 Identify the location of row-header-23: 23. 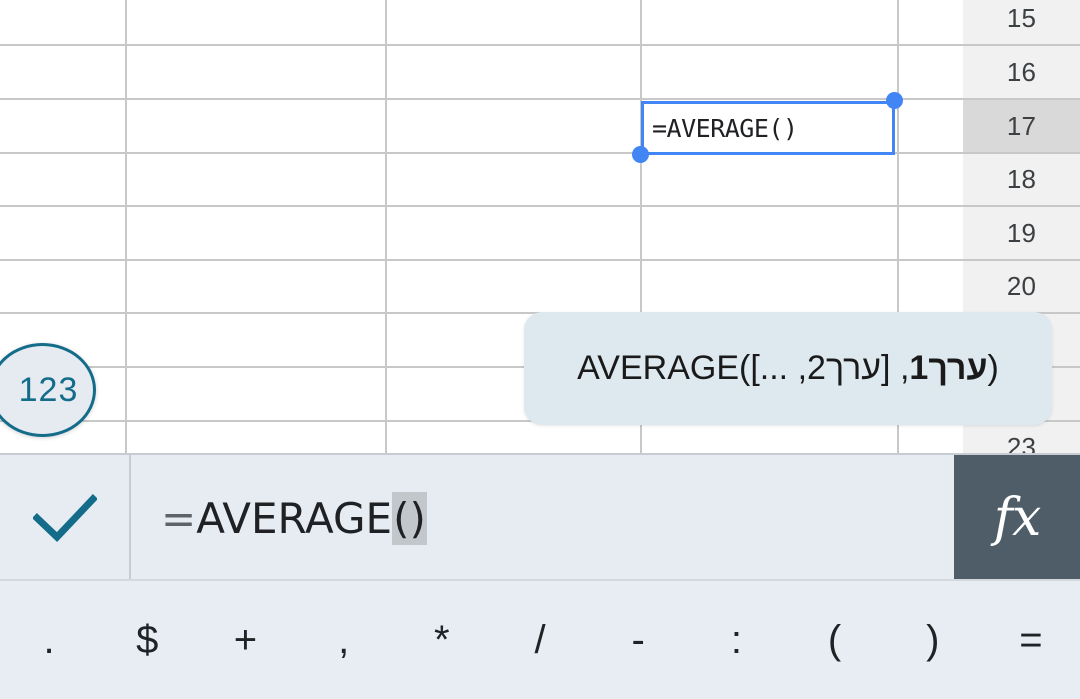
(1021, 442).